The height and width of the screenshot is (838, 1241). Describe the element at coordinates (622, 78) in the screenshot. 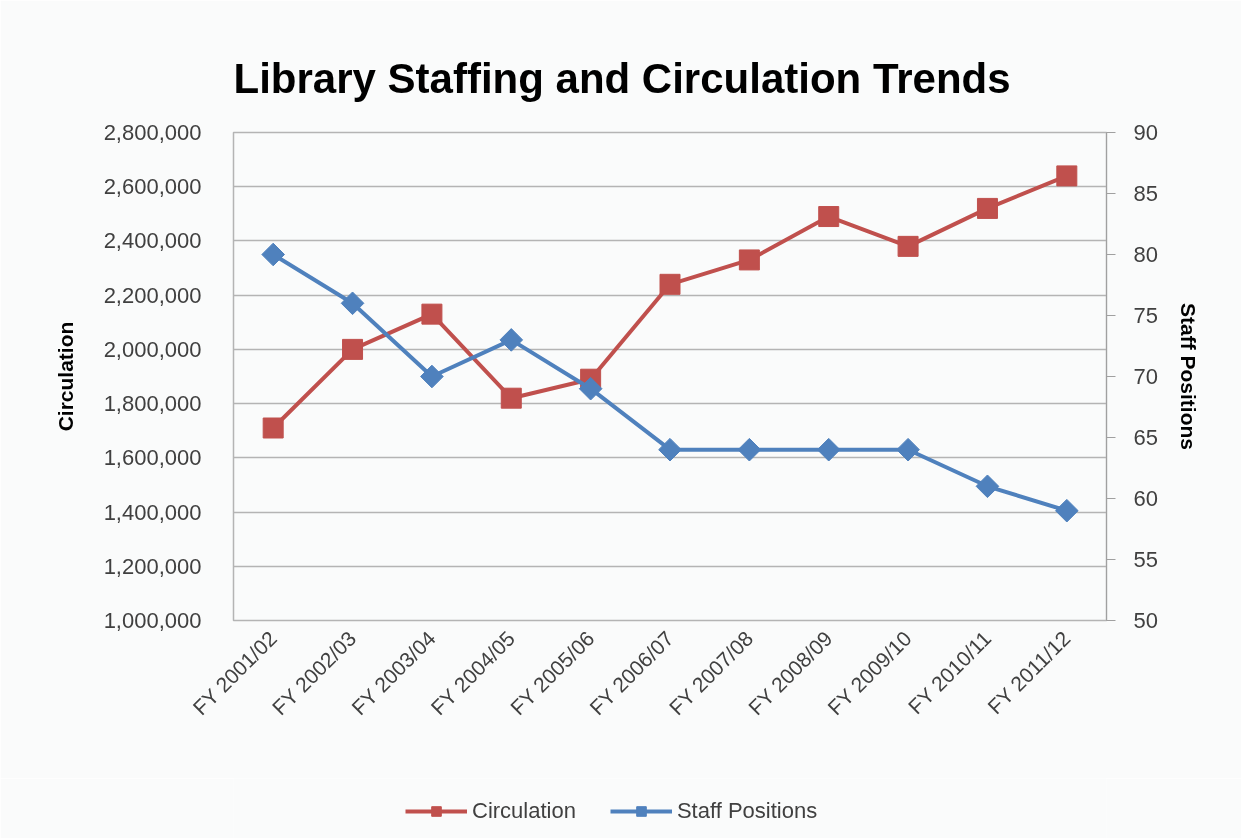

I see `chart-title: Library Staffing and Circulation Trends` at that location.